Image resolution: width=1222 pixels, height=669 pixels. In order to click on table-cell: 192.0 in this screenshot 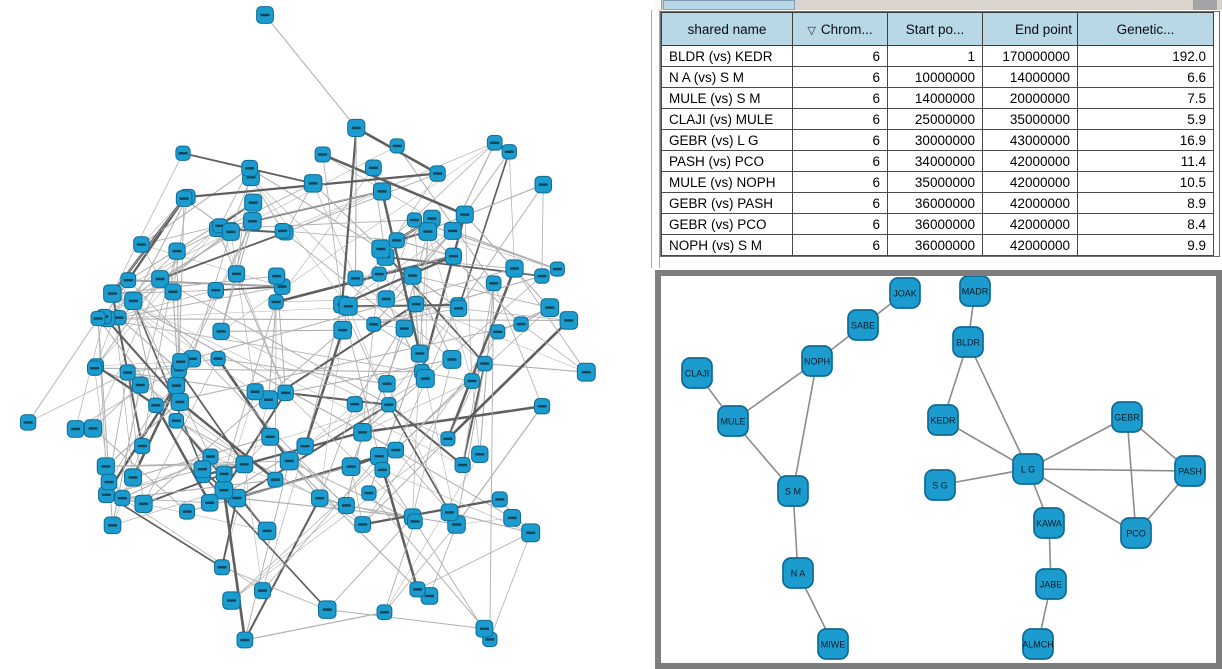, I will do `click(1145, 56)`.